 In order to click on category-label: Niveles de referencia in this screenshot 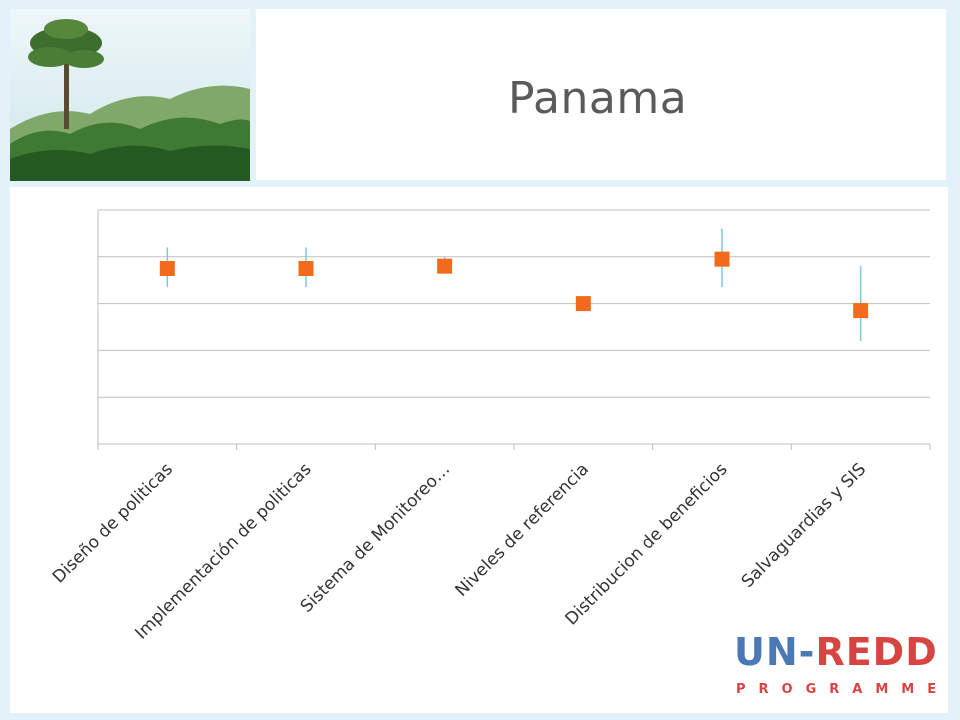, I will do `click(522, 529)`.